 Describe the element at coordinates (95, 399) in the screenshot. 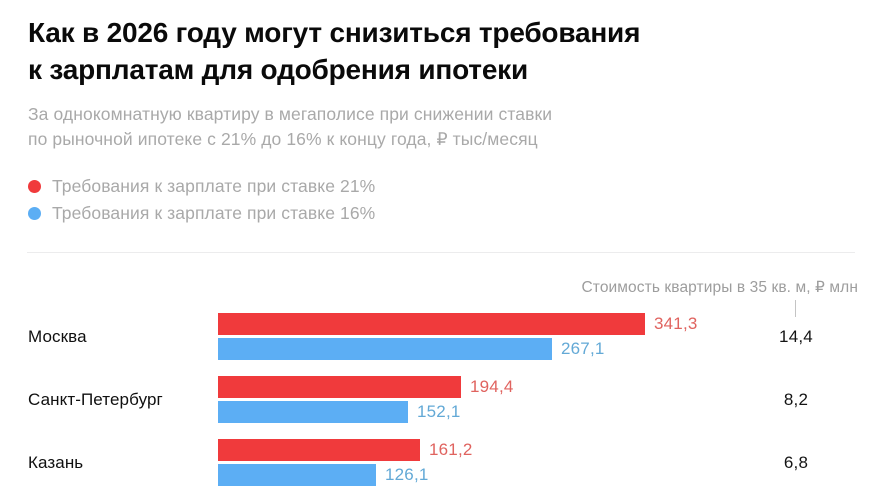

I see `category-label: Санкт-Петербург` at that location.